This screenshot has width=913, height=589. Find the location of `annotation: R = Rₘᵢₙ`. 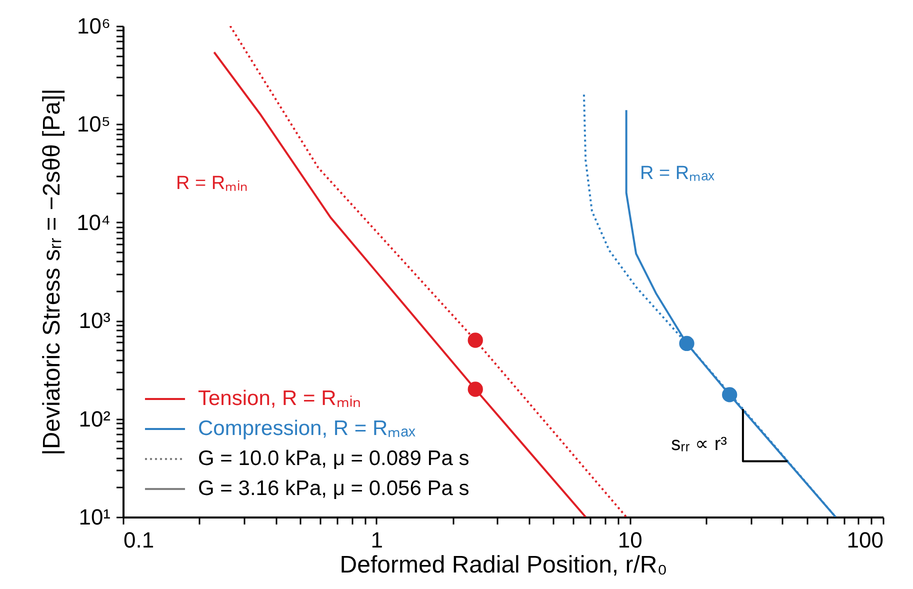

annotation: R = Rₘᵢₙ is located at coordinates (212, 183).